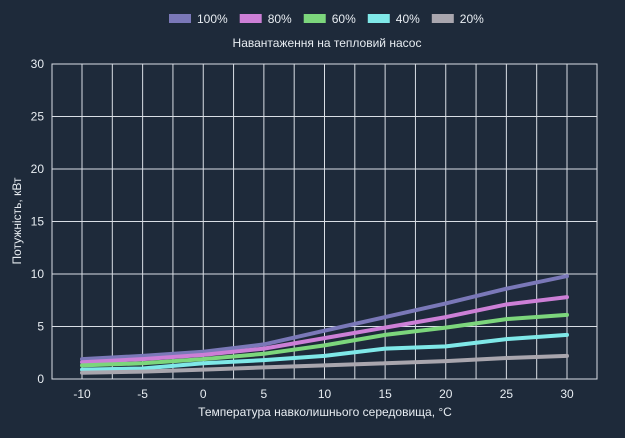 This screenshot has height=438, width=625. Describe the element at coordinates (507, 394) in the screenshot. I see `x-tick-label: 25` at that location.